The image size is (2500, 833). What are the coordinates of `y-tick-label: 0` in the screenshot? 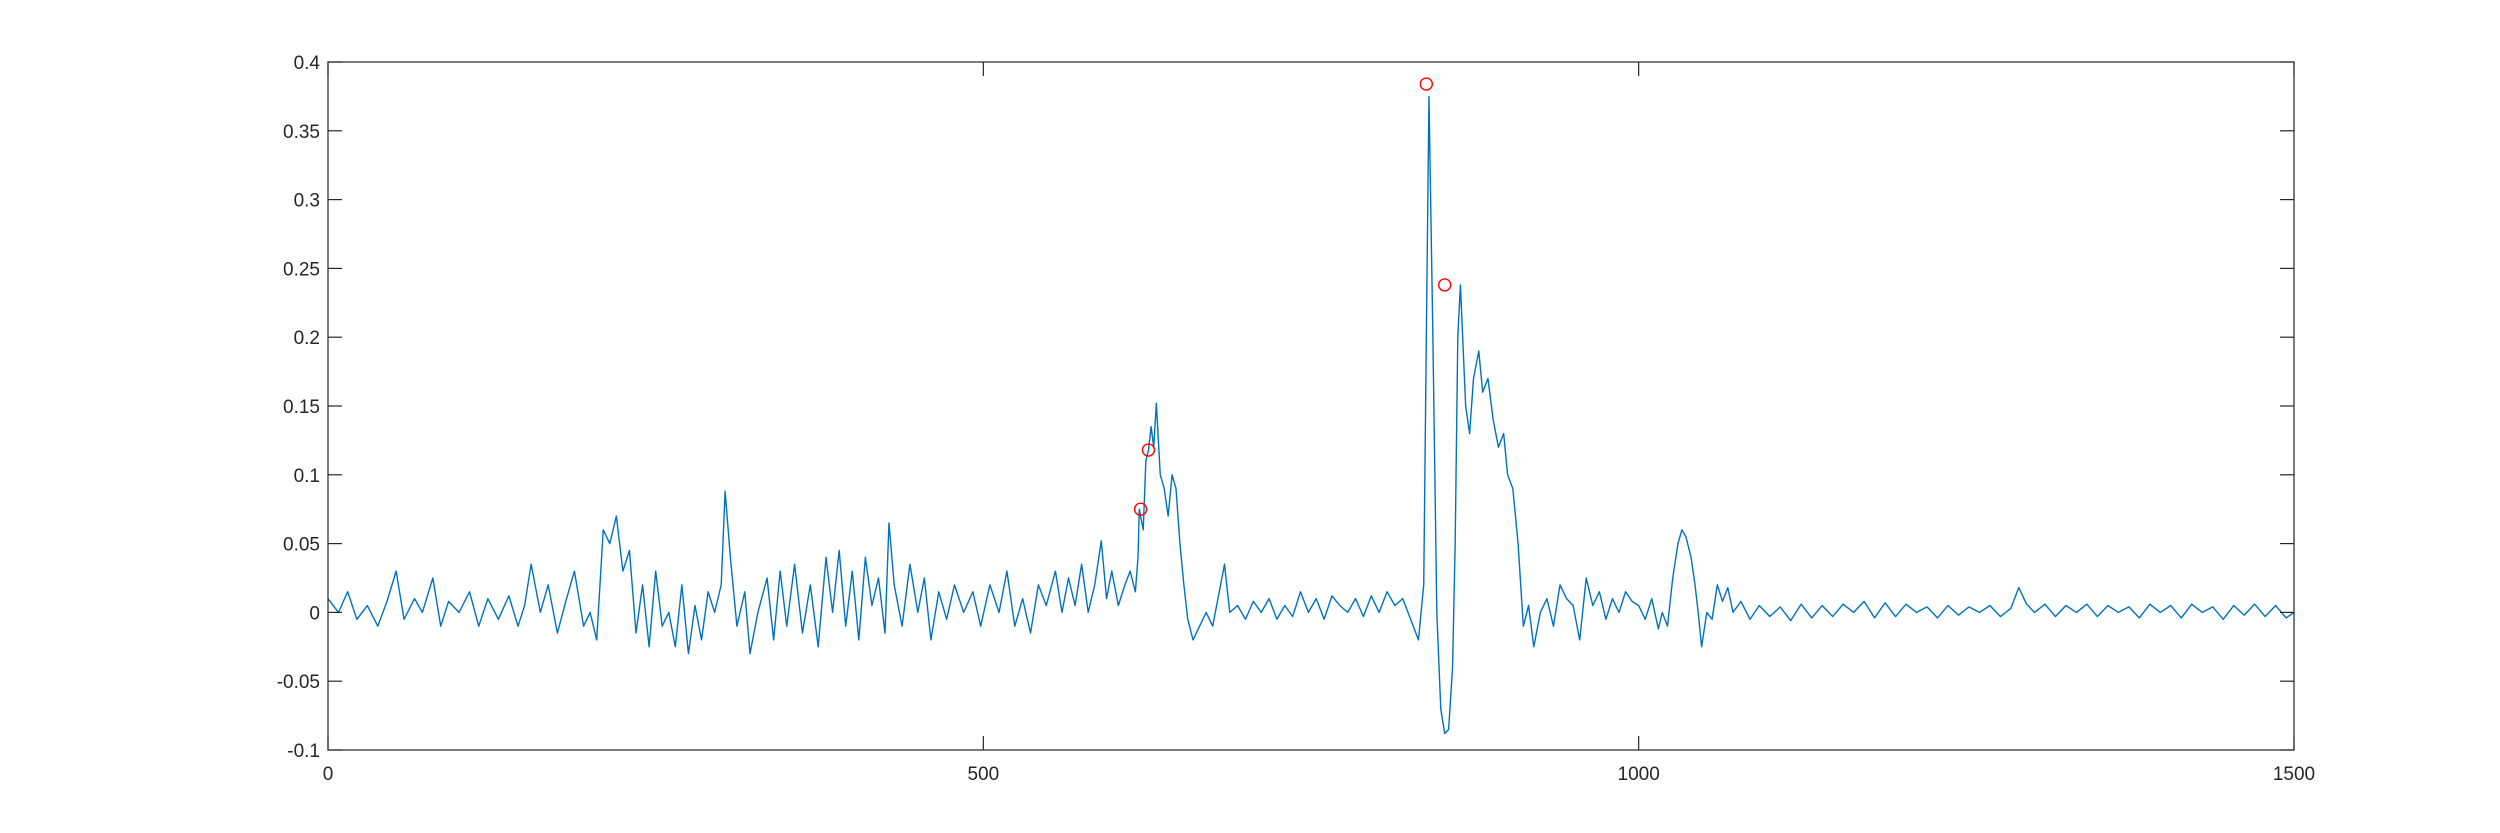 It's located at (314, 613).